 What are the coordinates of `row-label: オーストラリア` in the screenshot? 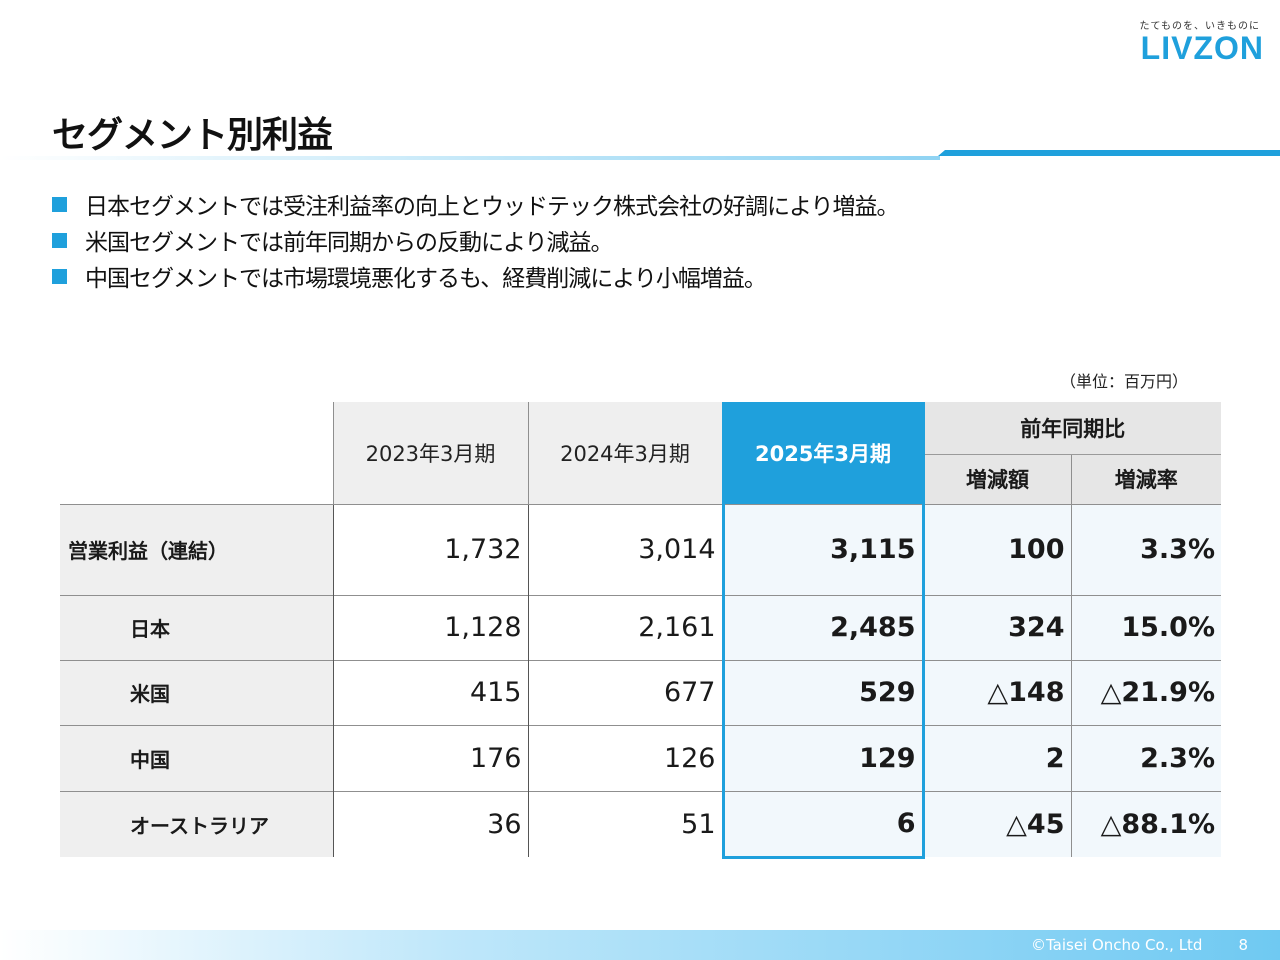 It's located at (197, 823).